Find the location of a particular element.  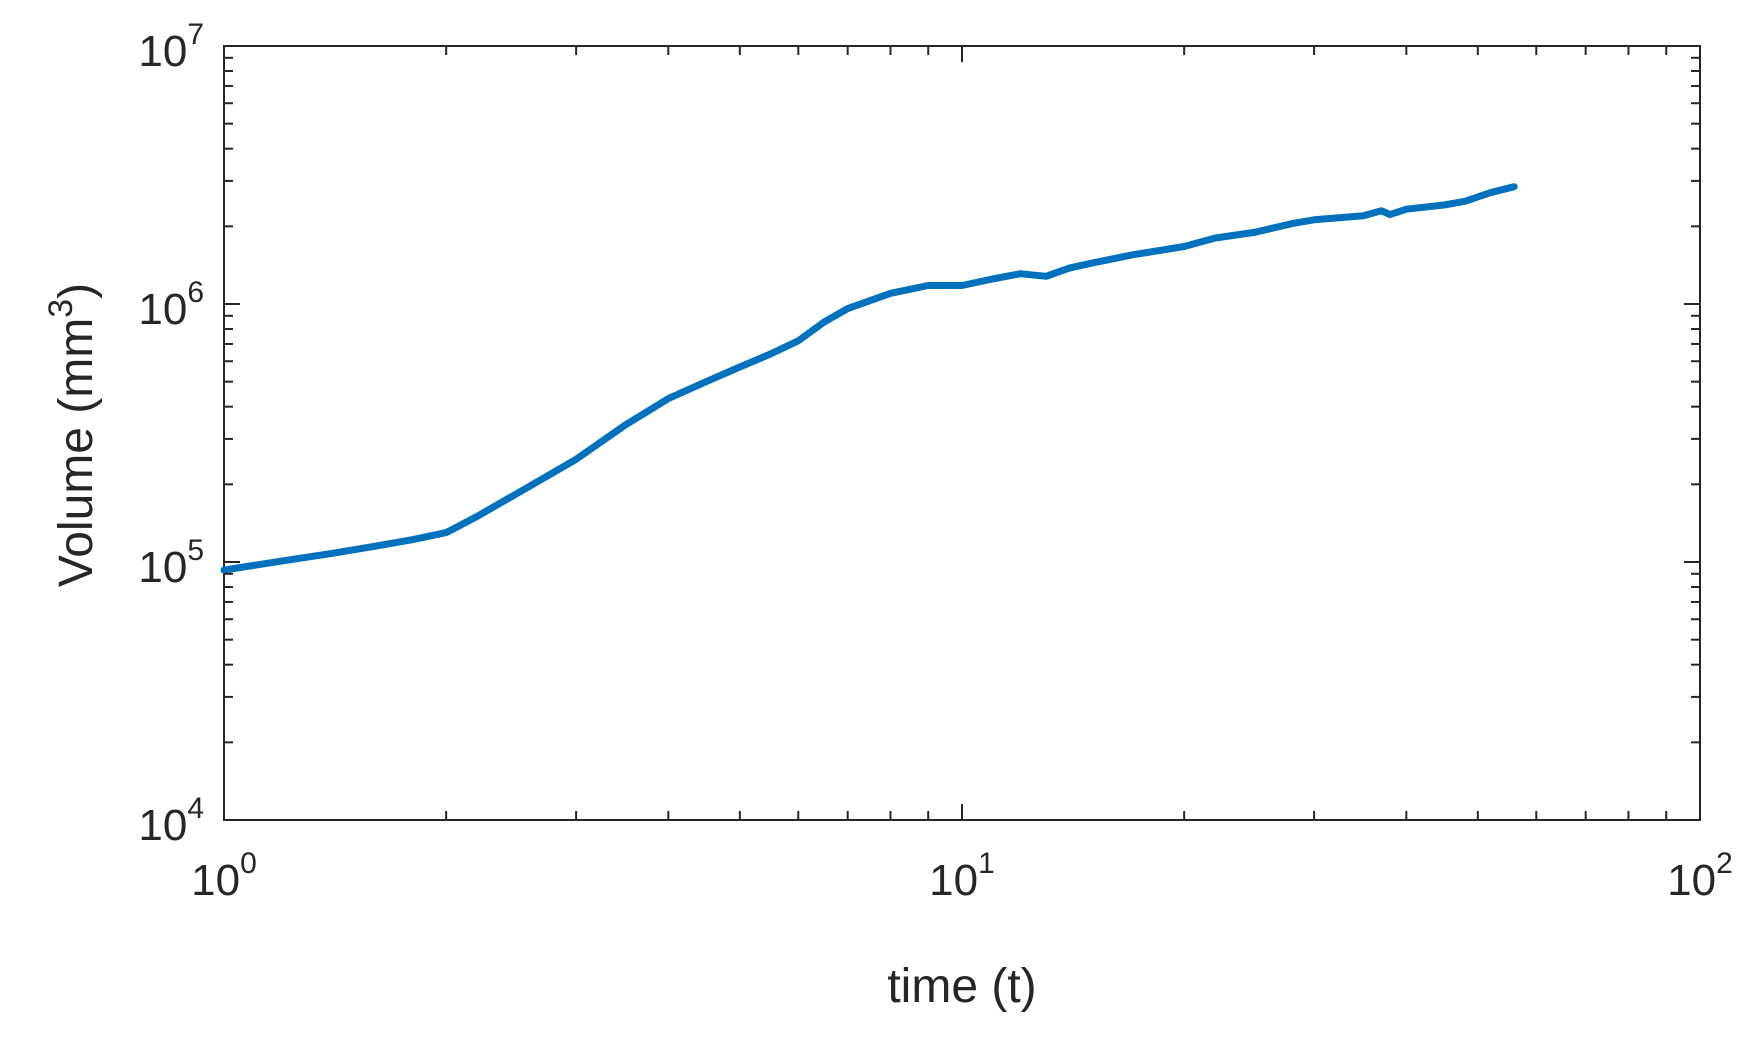

x-tick-label: 10⁰ is located at coordinates (224, 876).